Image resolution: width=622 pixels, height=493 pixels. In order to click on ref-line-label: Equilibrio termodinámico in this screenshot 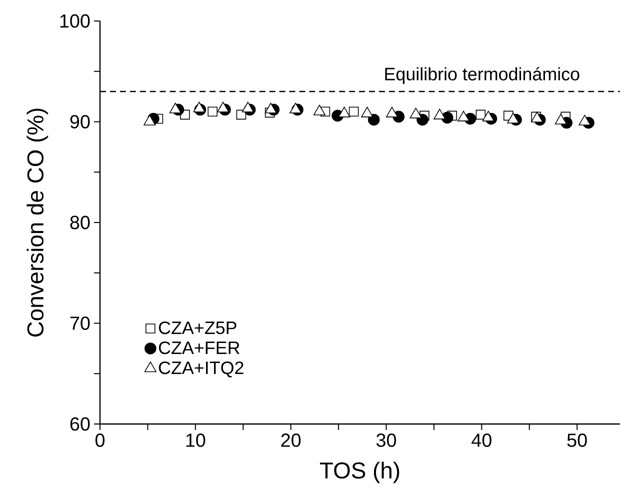, I will do `click(482, 75)`.